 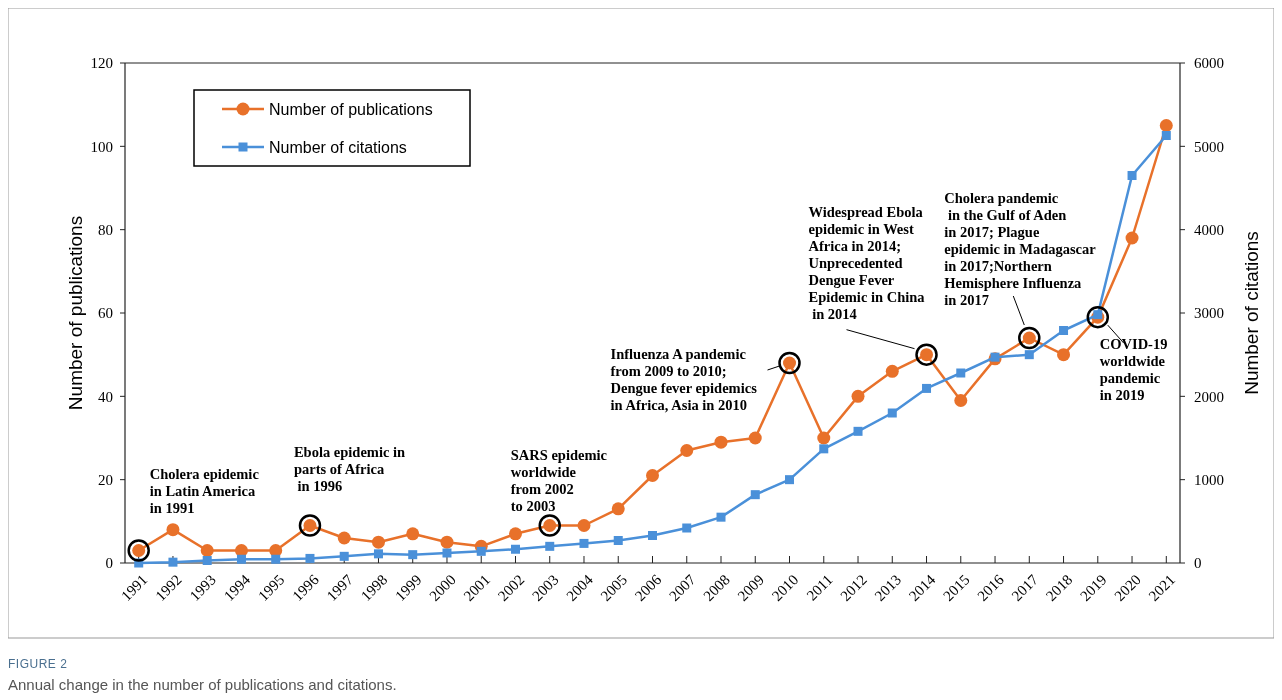 I want to click on text: Annual change in the number of publications and citations., so click(x=202, y=684).